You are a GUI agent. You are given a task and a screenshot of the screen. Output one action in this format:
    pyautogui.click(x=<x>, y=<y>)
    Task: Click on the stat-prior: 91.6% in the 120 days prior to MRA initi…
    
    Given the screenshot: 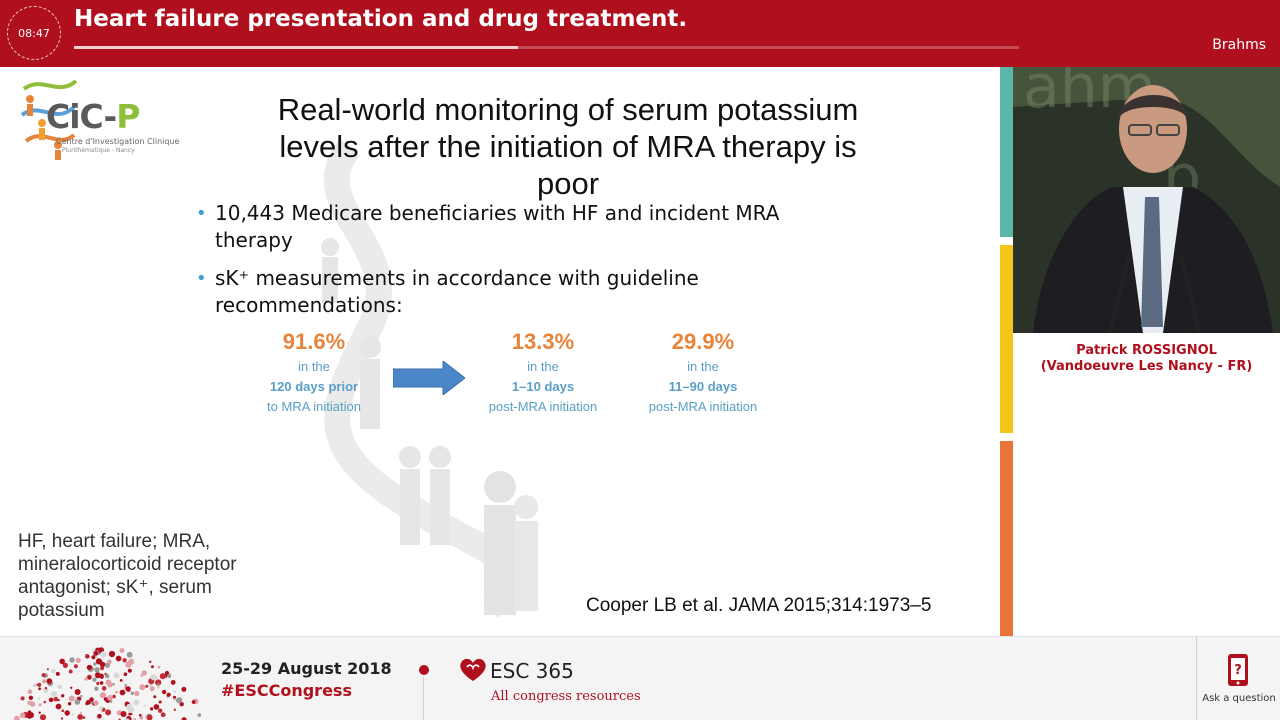 What is the action you would take?
    pyautogui.click(x=314, y=372)
    